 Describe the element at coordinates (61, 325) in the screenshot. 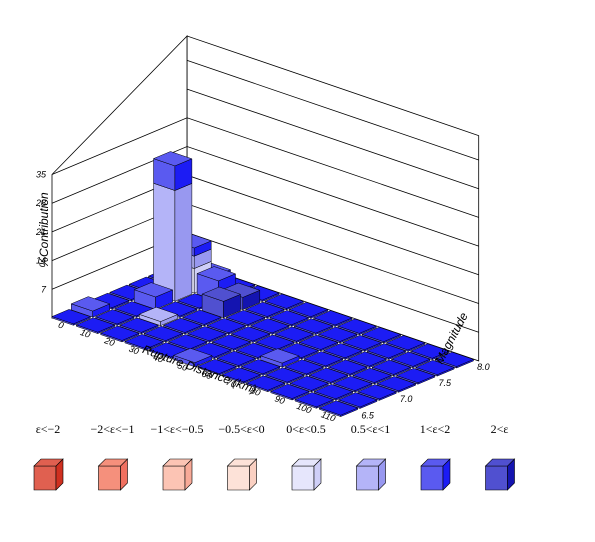

I see `x-tick-label: 0` at that location.